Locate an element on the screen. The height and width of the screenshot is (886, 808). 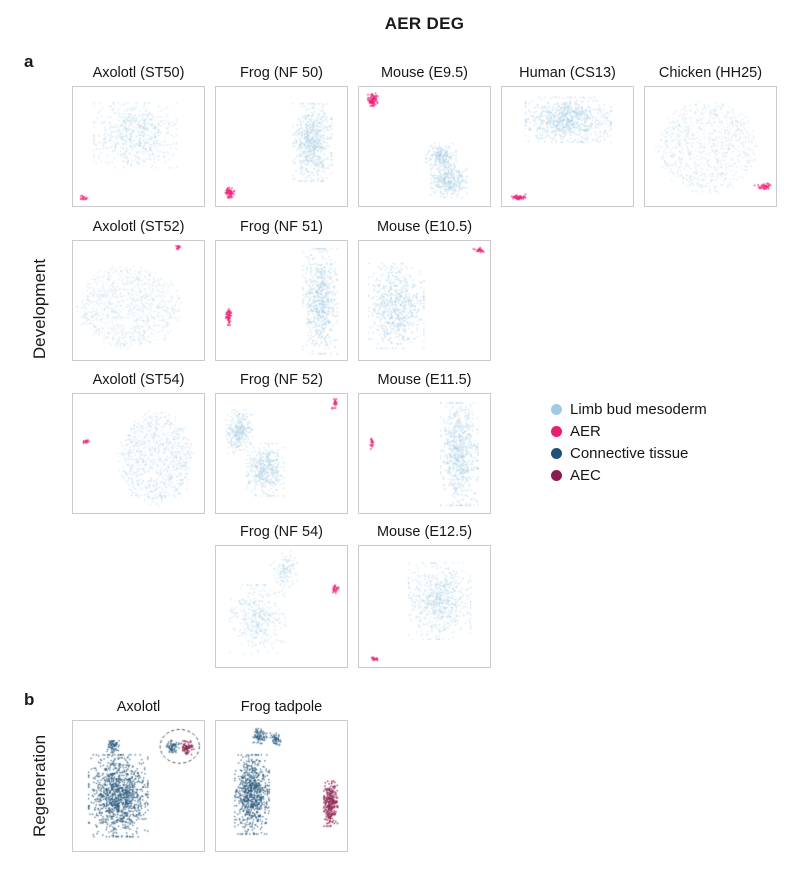
legend-item: Connective tissue is located at coordinates (629, 453).